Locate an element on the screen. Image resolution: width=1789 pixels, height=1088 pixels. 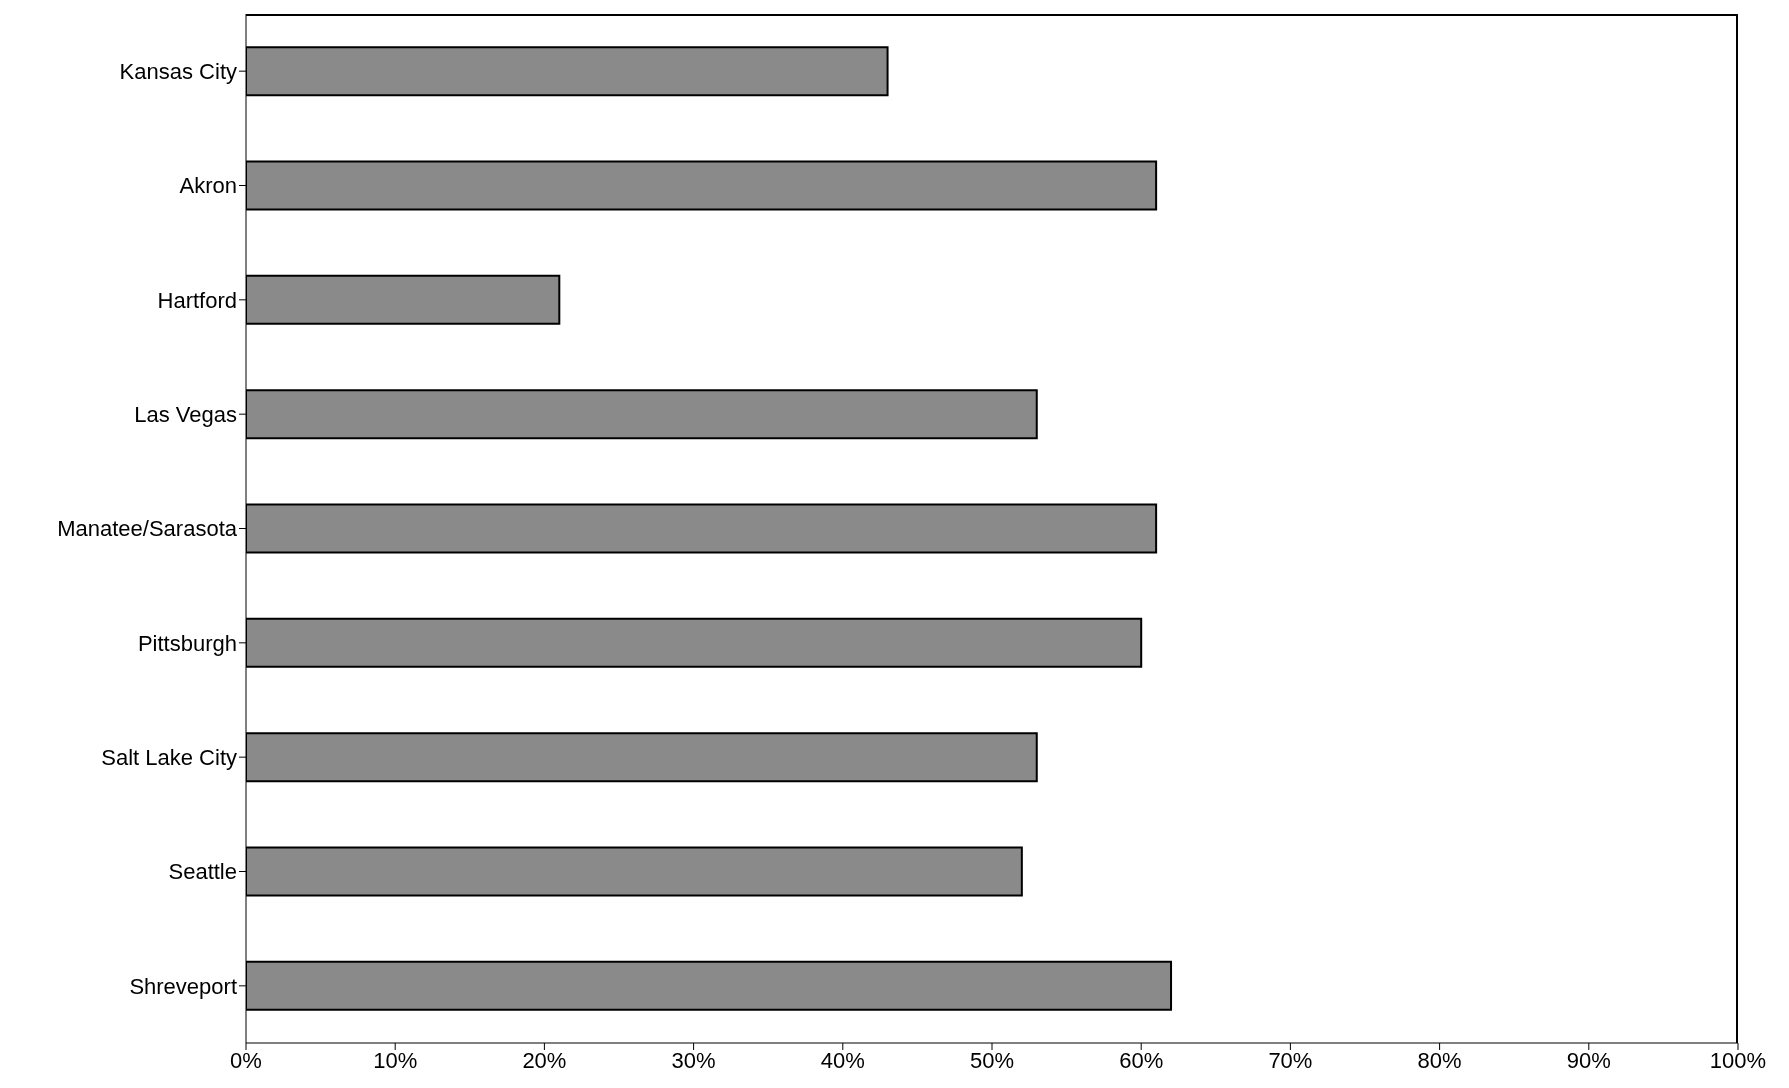
y-tick-label: Shreveport is located at coordinates (183, 986).